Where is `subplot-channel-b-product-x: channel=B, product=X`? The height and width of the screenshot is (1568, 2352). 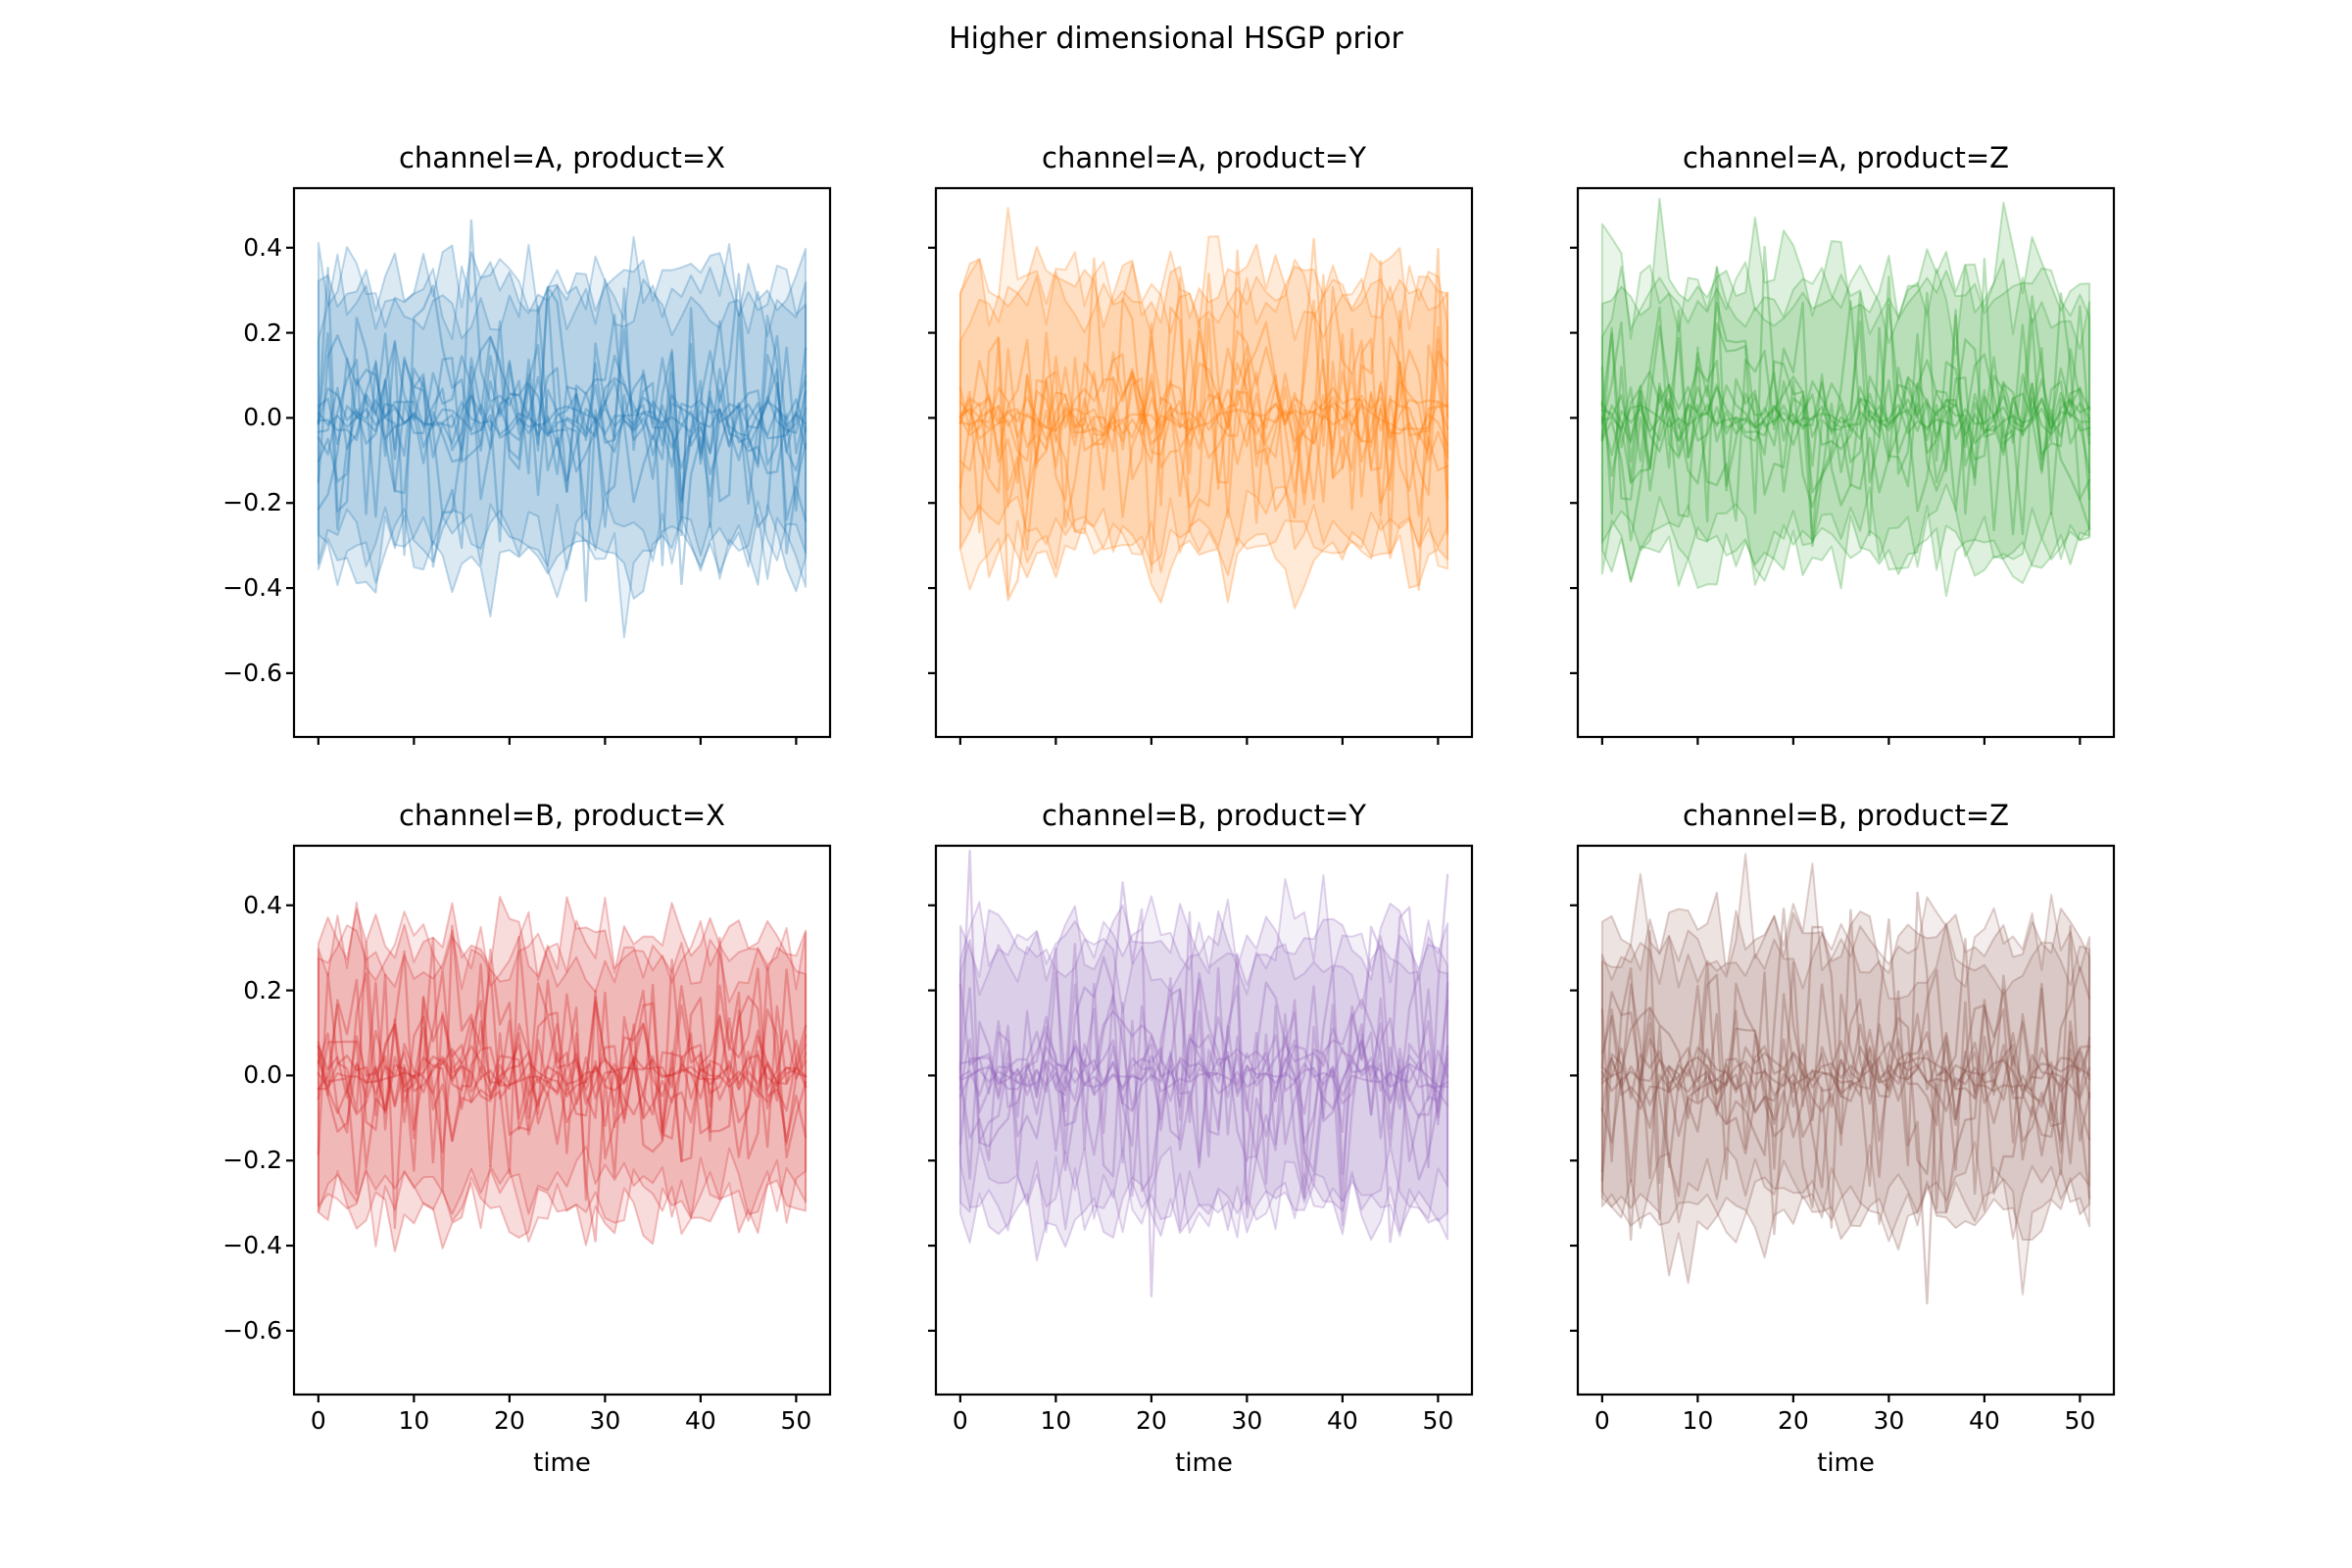 subplot-channel-b-product-x: channel=B, product=X is located at coordinates (559, 1100).